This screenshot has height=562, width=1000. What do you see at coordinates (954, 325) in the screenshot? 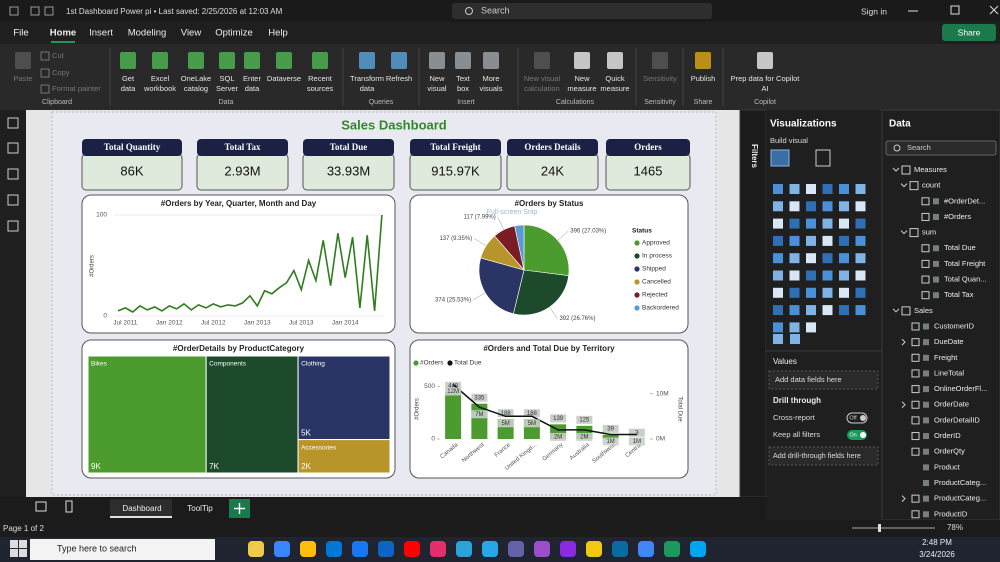
I see `field-name: CustomerID` at bounding box center [954, 325].